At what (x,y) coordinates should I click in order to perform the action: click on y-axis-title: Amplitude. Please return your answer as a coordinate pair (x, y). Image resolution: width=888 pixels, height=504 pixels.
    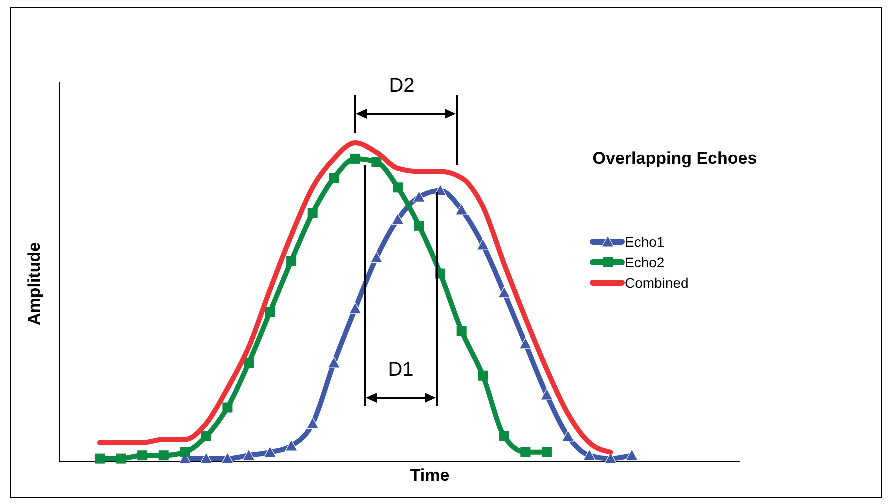
    Looking at the image, I should click on (34, 284).